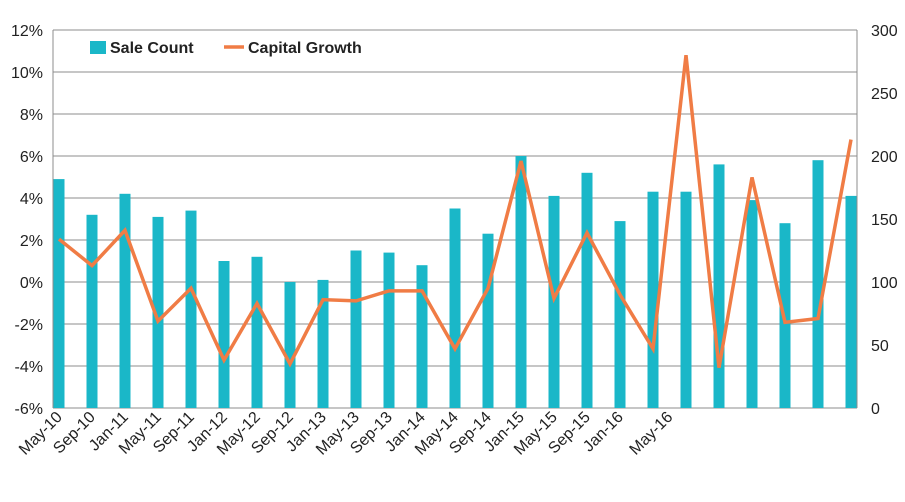 The image size is (905, 502). I want to click on legend-label-sale-count: Sale Count, so click(152, 48).